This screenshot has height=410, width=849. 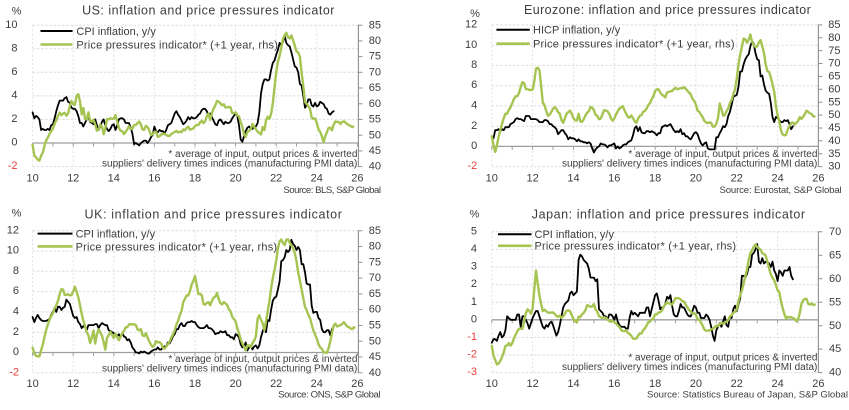 I want to click on svg-text: 5, so click(x=474, y=231).